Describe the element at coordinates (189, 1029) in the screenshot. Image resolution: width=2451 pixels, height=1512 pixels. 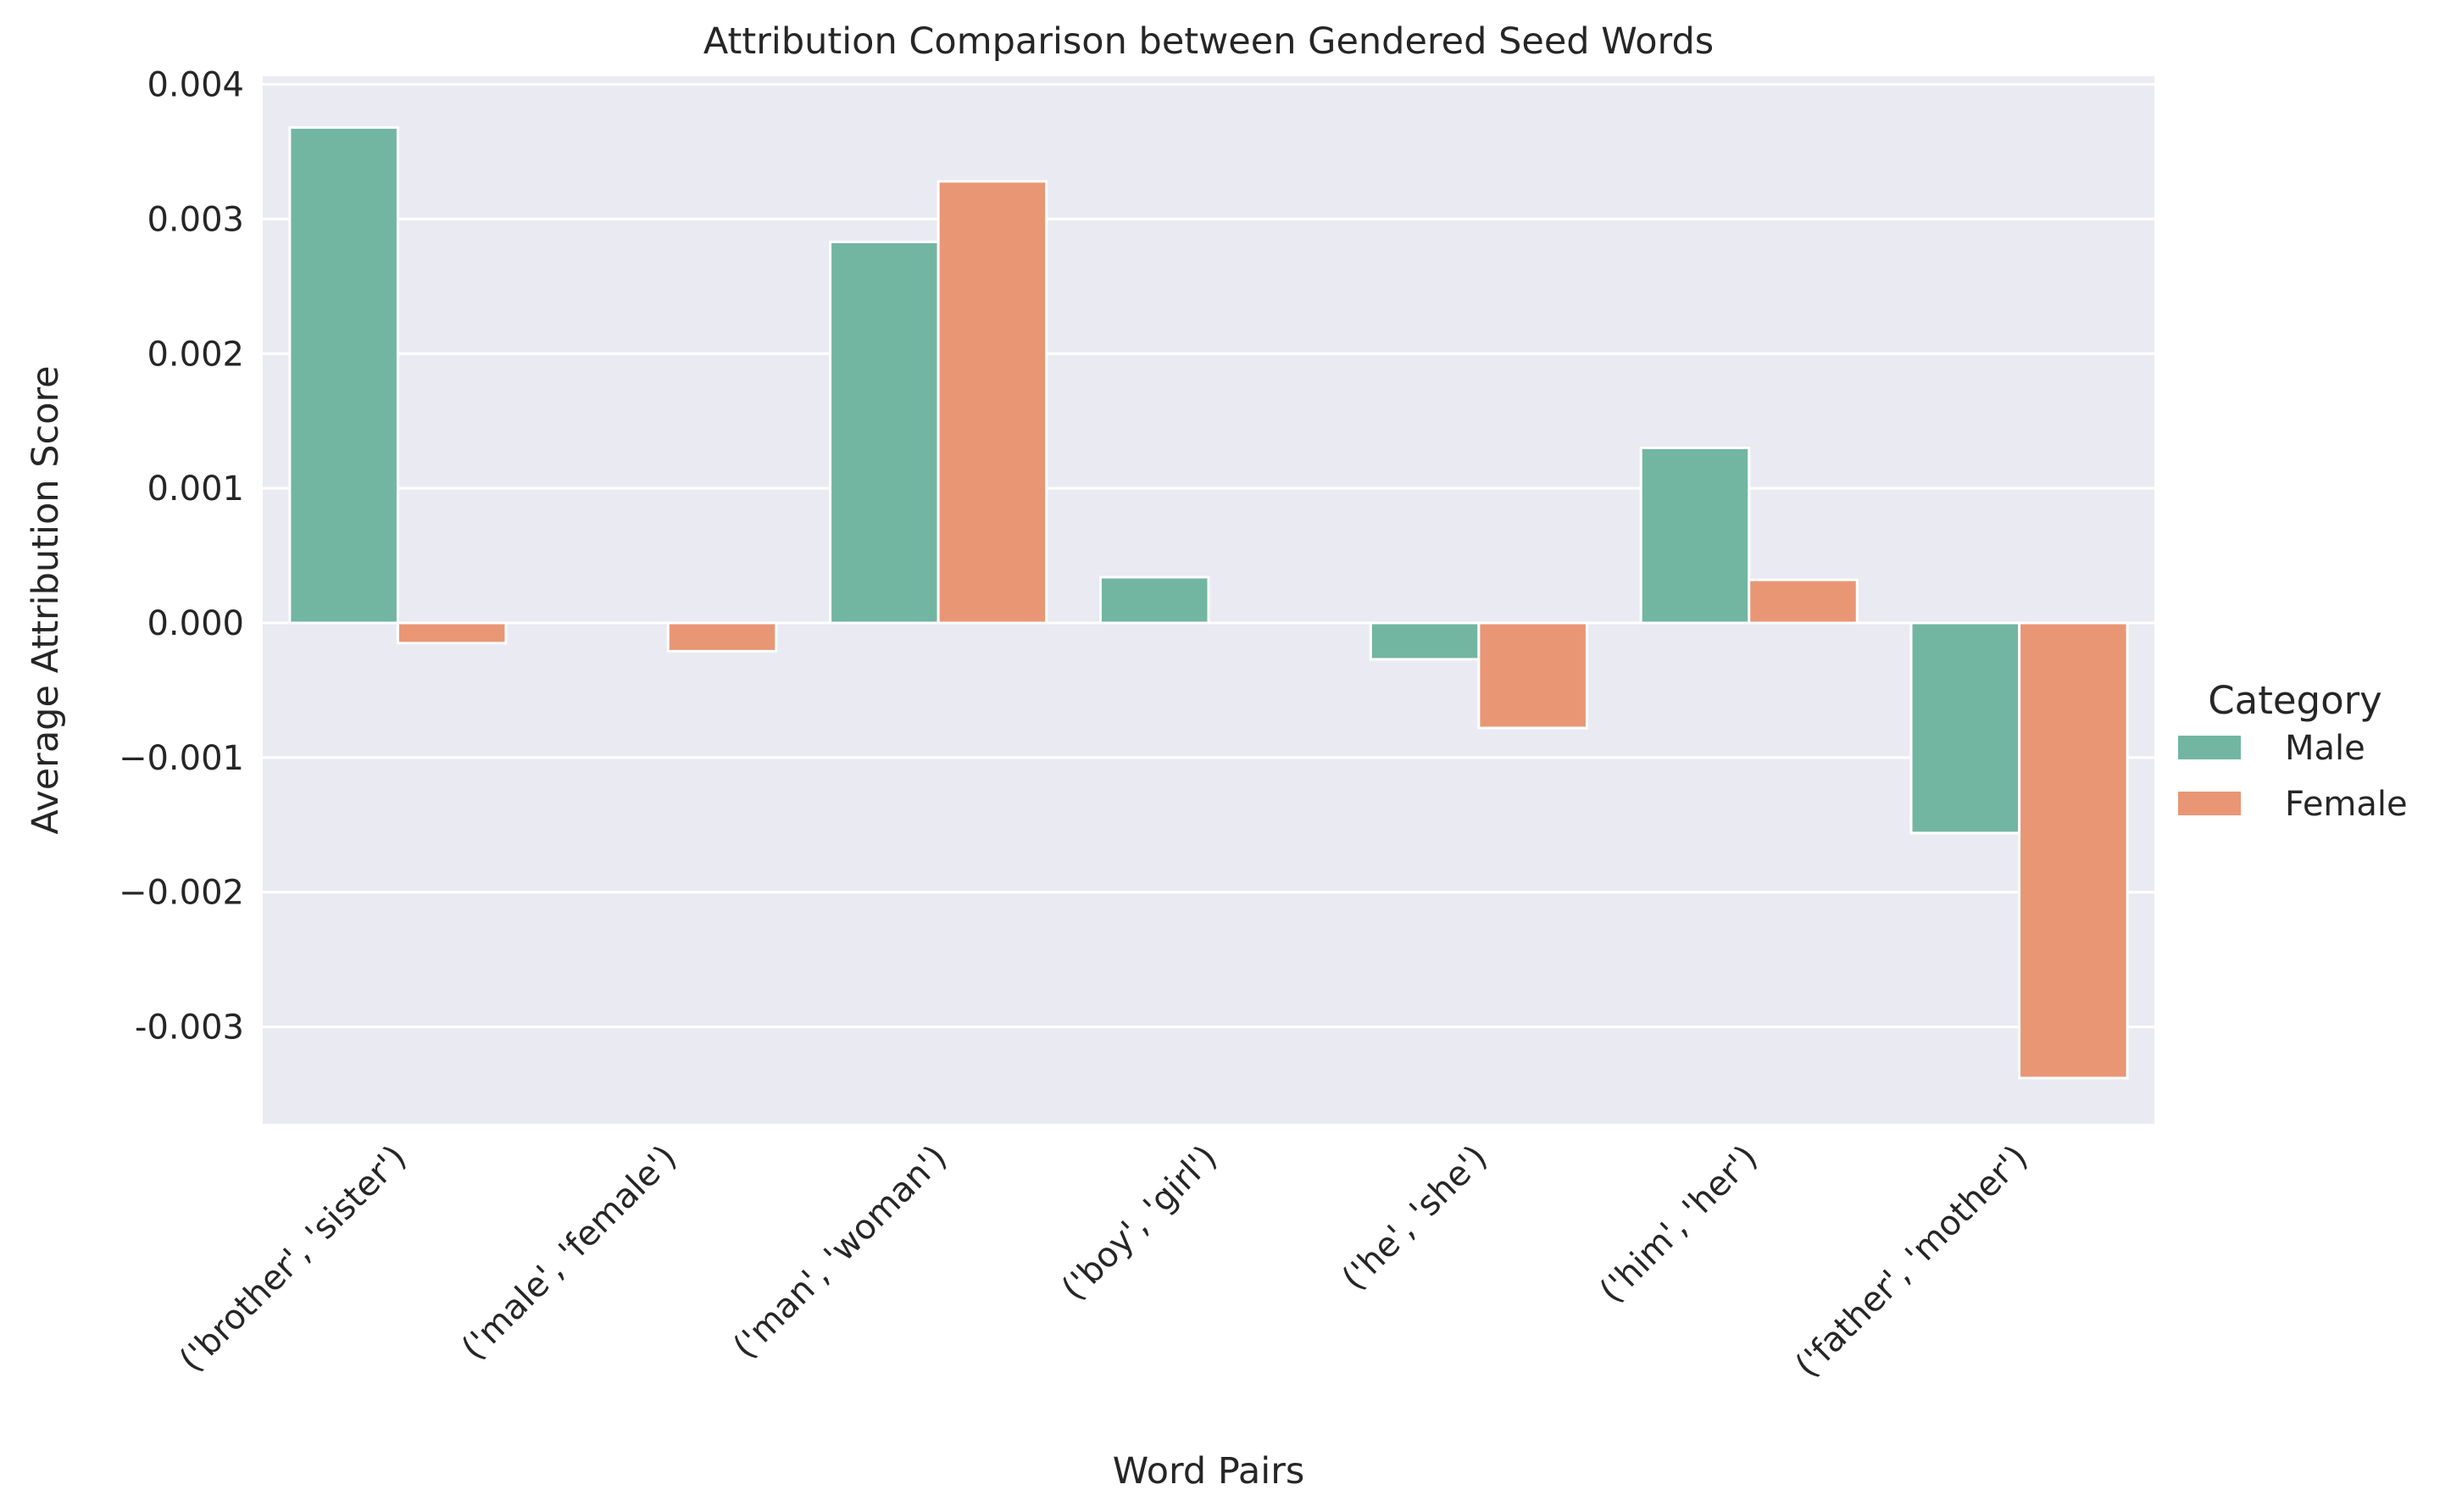
I see `y-tick-label: -0.003` at that location.